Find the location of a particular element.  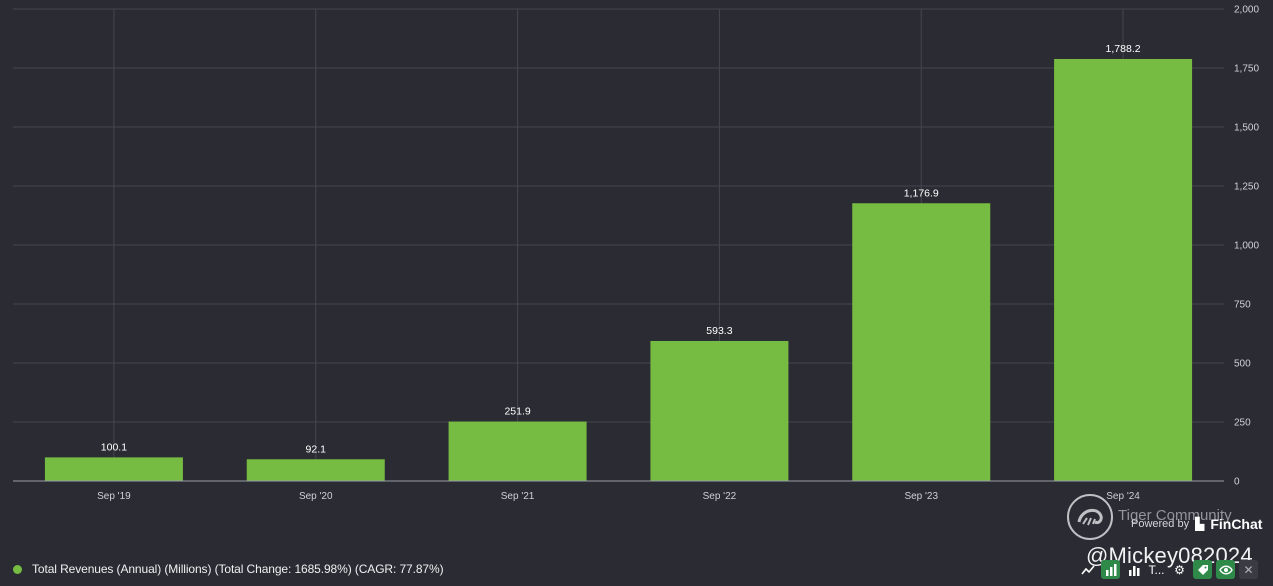

y-axis: 0 250 500 750 1,000 1,250 1,500 1,750 2,000 is located at coordinates (1246, 246).